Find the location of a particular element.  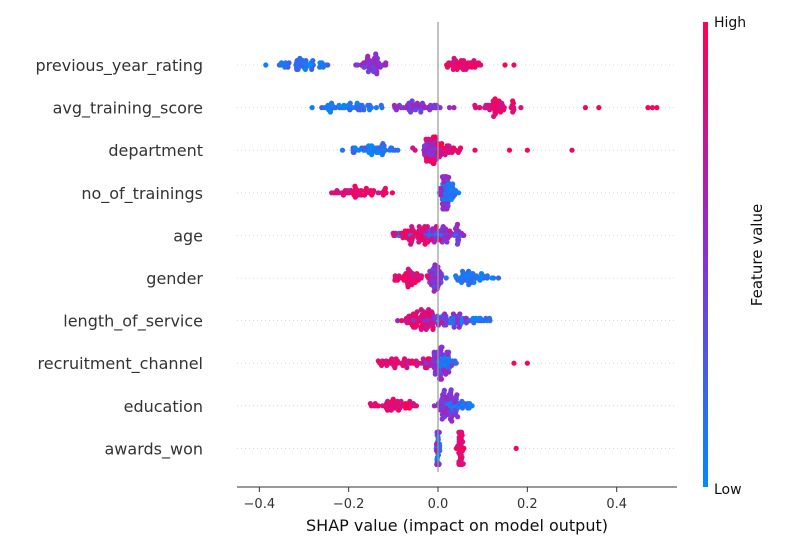

colorbar-title: Feature value is located at coordinates (757, 255).